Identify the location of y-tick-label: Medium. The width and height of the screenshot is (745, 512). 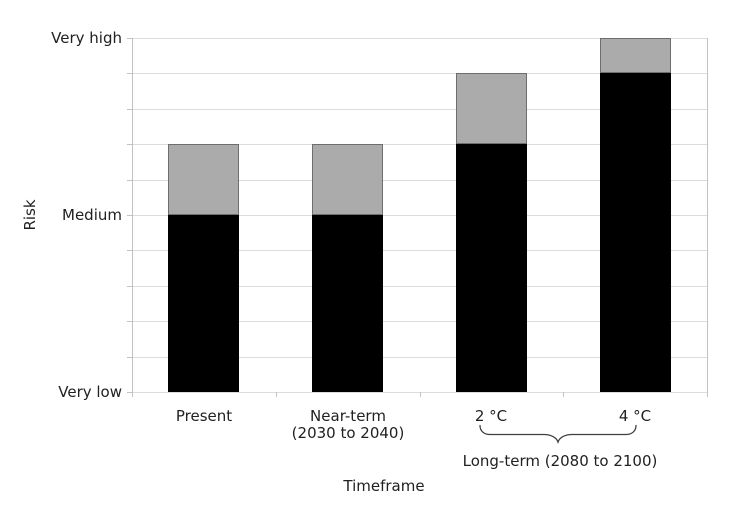
(92, 215).